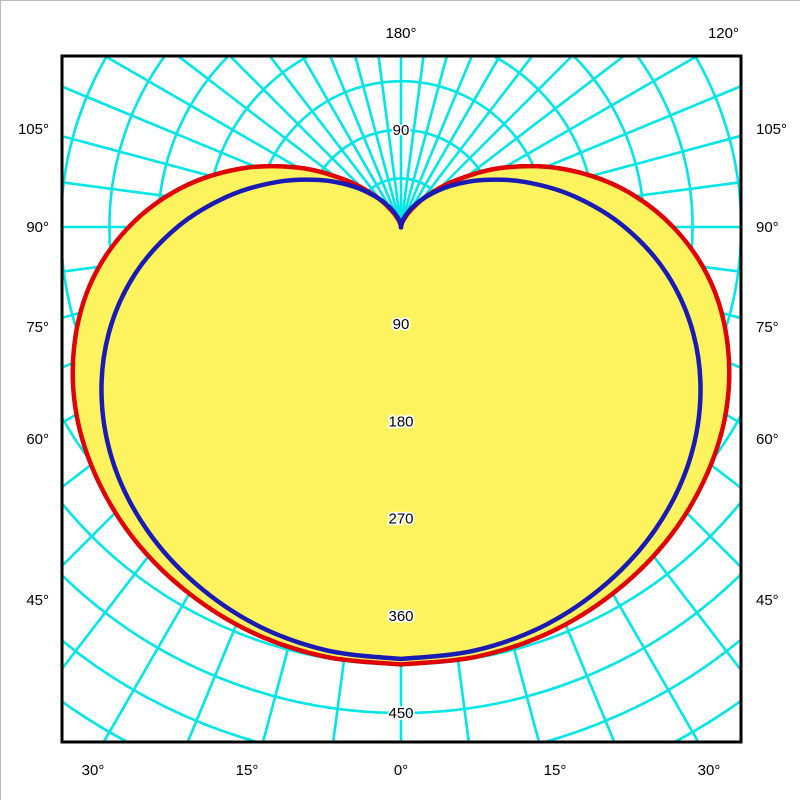  I want to click on bottom-angle-label-1: 15°, so click(247, 770).